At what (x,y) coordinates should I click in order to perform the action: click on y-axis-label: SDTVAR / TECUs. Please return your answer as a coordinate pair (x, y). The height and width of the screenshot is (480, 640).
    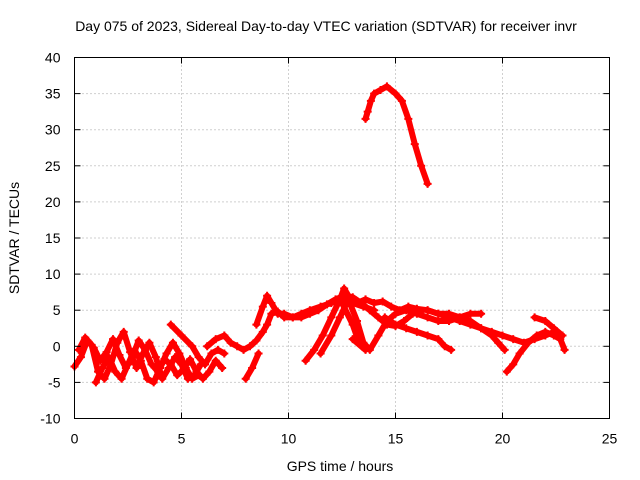
    Looking at the image, I should click on (14, 238).